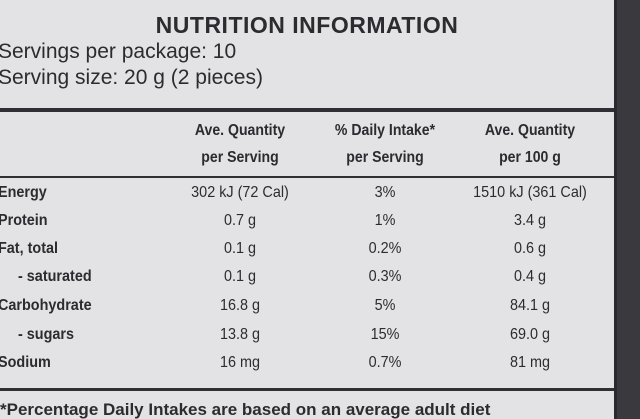 This screenshot has width=640, height=419. What do you see at coordinates (530, 220) in the screenshot?
I see `cell: 3.4 g` at bounding box center [530, 220].